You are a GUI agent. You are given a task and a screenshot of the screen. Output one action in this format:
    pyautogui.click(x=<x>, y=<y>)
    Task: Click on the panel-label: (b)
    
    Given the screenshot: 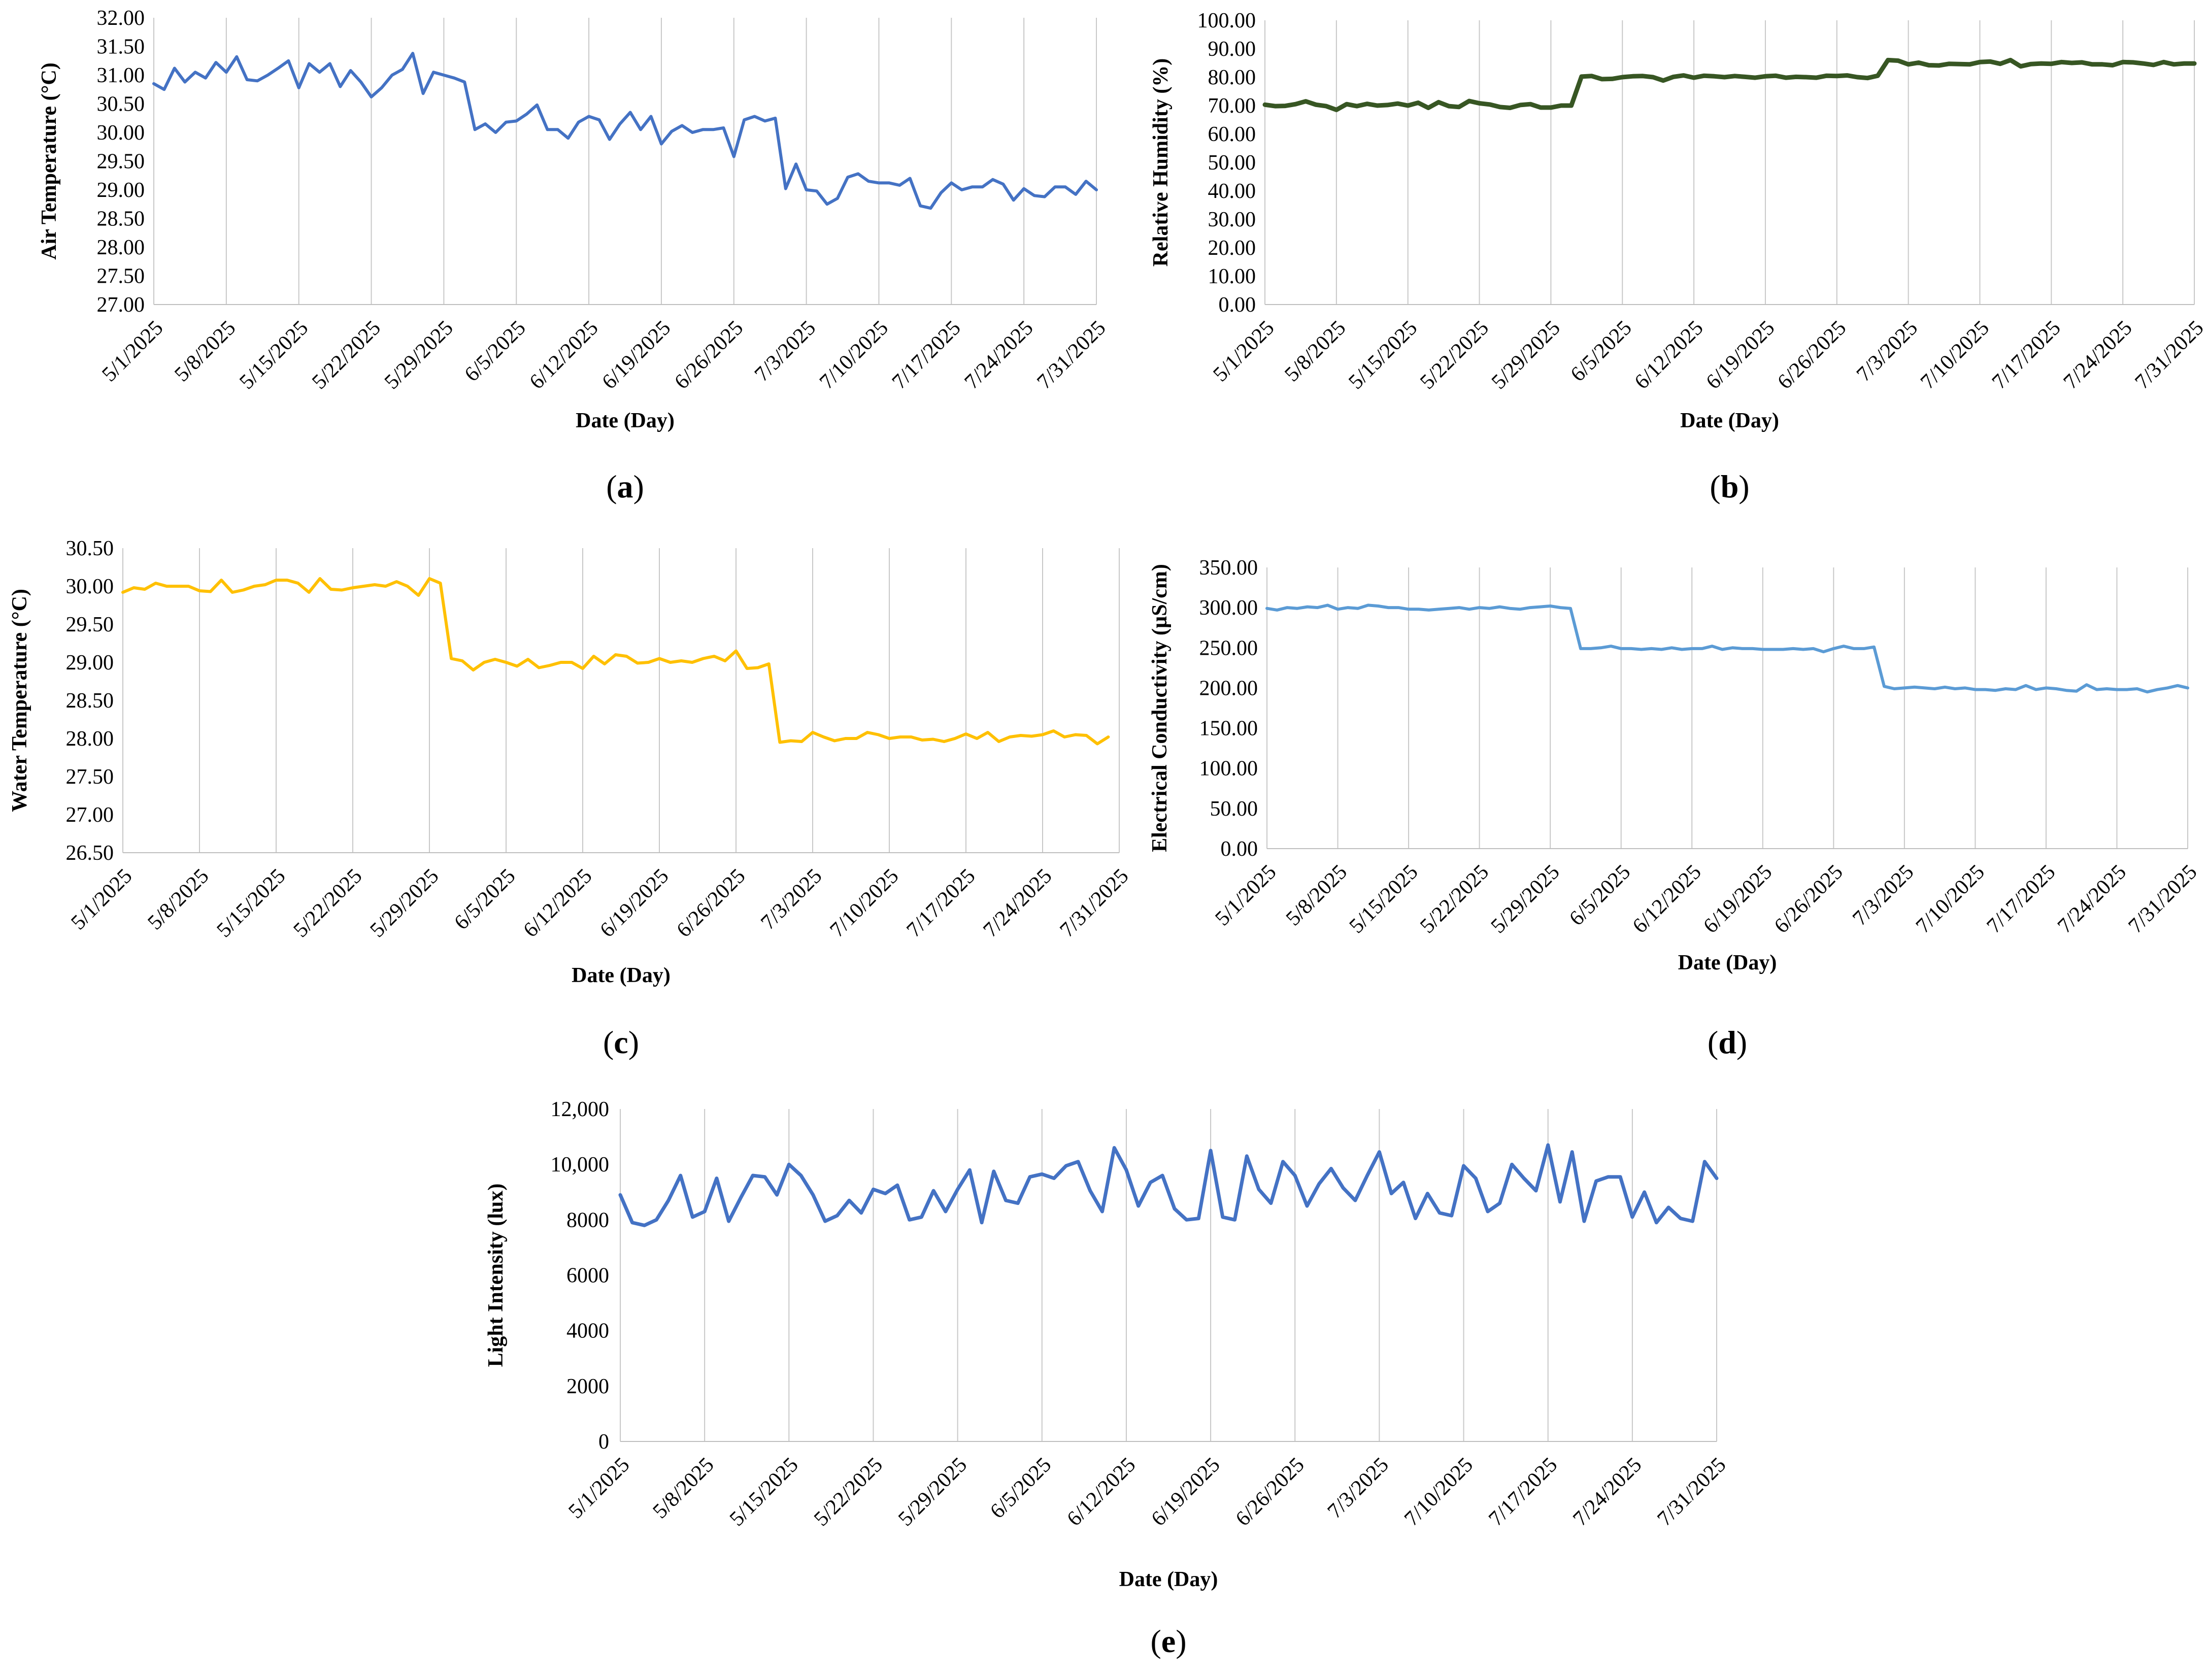 What is the action you would take?
    pyautogui.click(x=1729, y=486)
    